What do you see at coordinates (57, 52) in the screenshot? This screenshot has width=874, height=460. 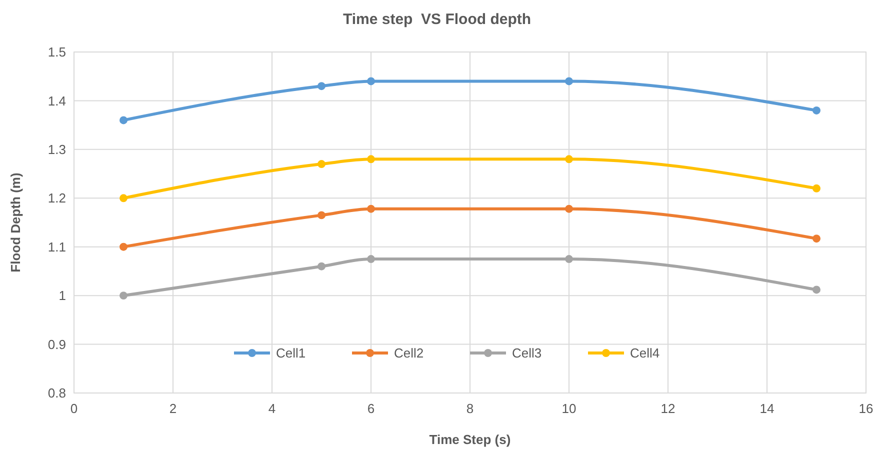 I see `y-tick-label: 1.5` at bounding box center [57, 52].